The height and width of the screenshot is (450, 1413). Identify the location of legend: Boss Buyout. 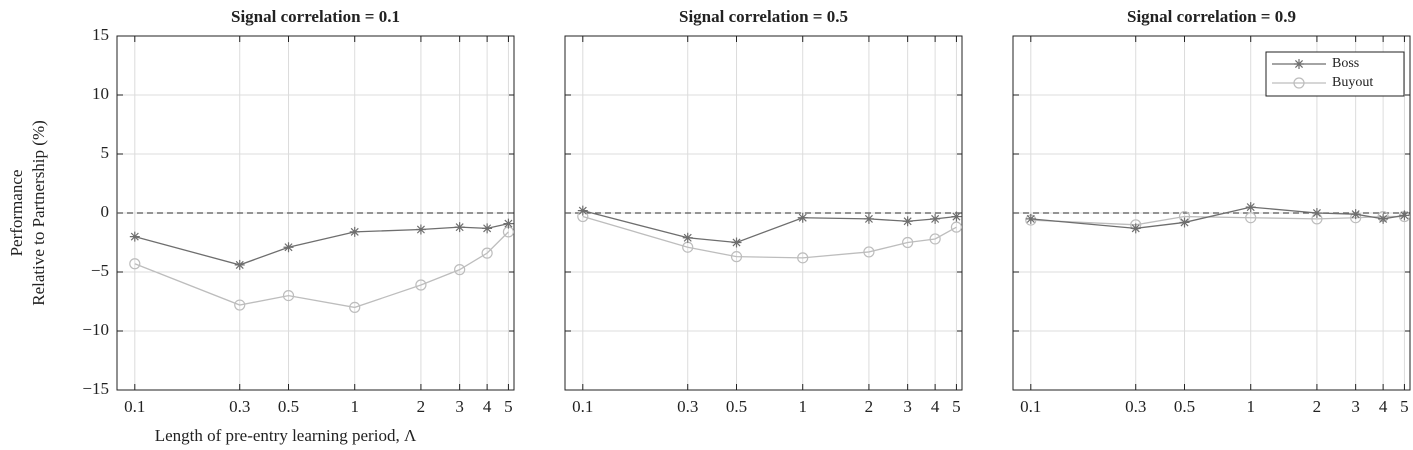
(1335, 74).